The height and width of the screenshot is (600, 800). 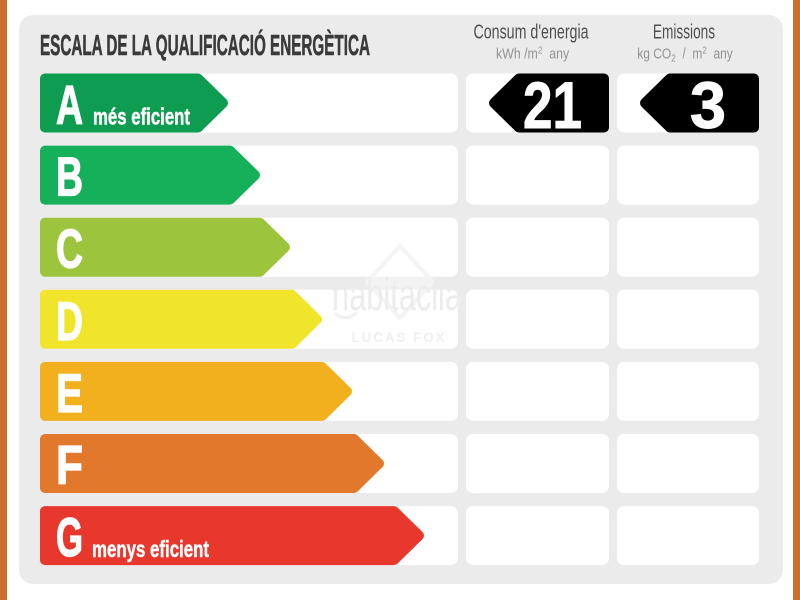 What do you see at coordinates (69, 249) in the screenshot?
I see `svg-text: C` at bounding box center [69, 249].